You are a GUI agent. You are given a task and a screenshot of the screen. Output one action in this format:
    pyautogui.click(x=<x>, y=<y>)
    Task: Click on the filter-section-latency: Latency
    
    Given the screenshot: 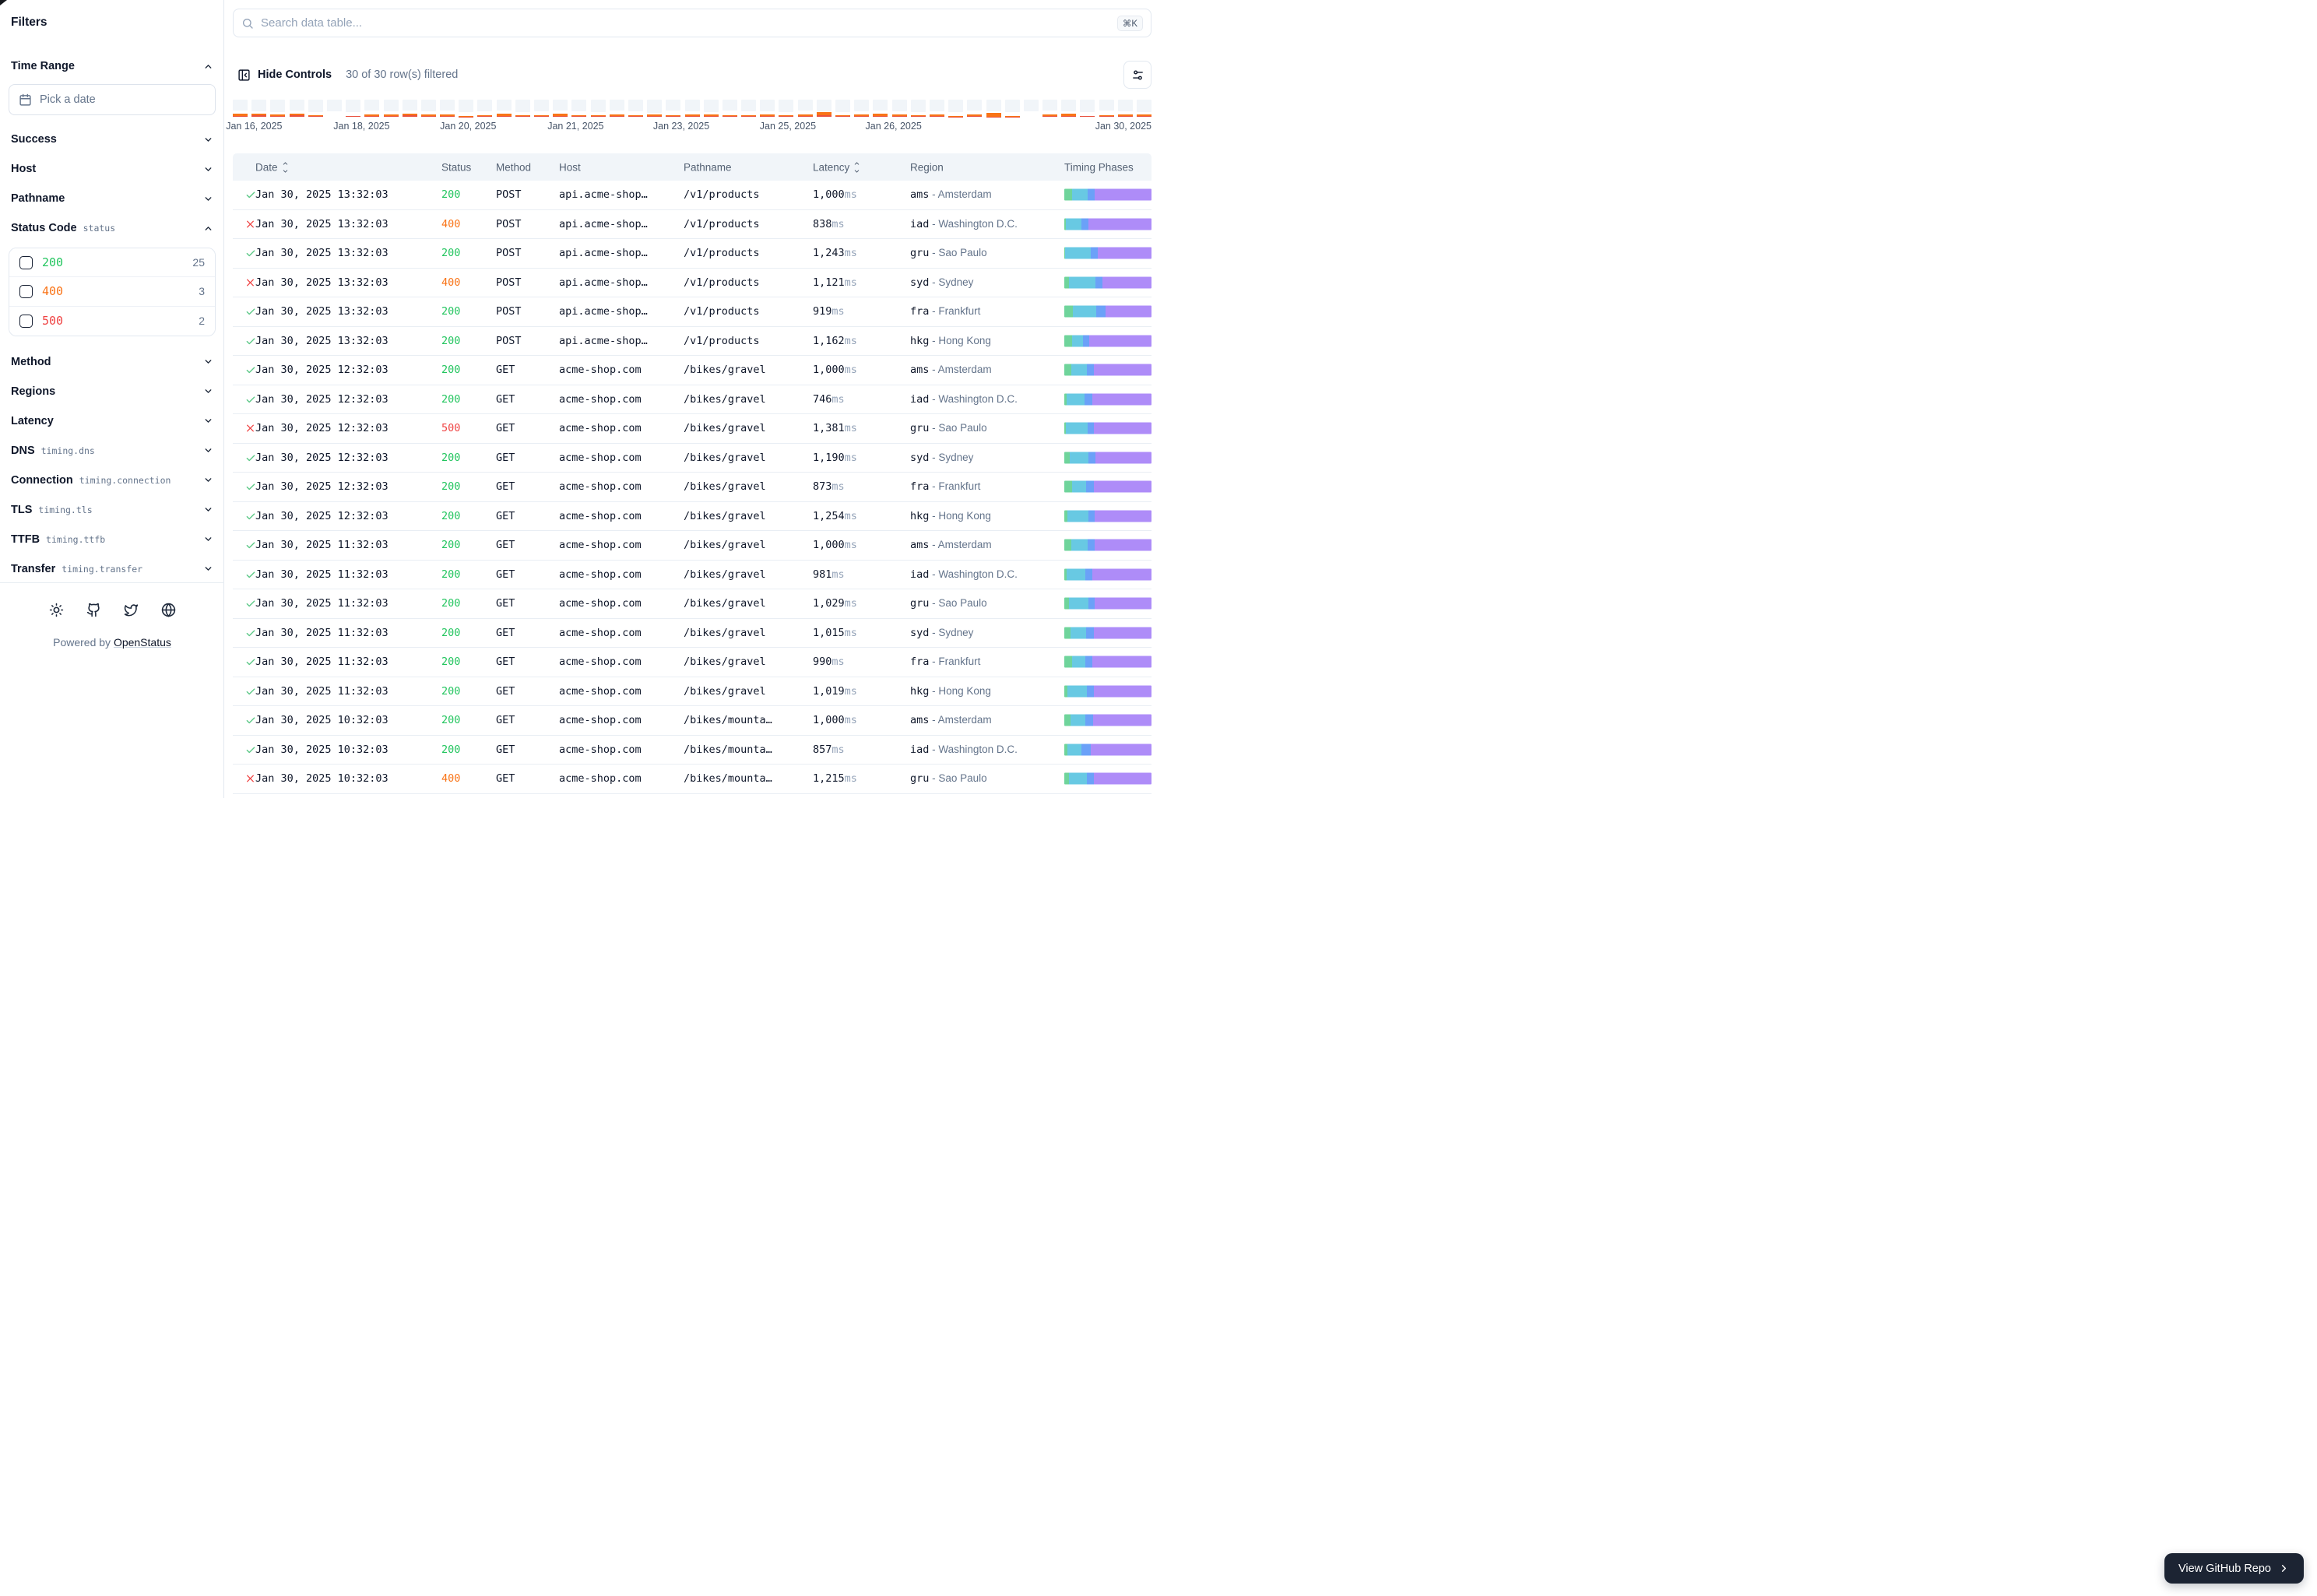 What is the action you would take?
    pyautogui.click(x=112, y=421)
    